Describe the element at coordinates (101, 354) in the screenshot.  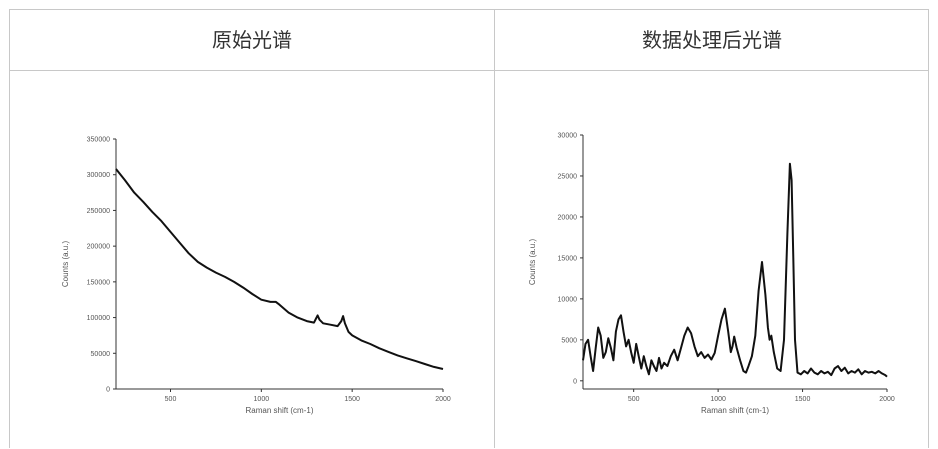
I see `y-tick-label: 50000` at that location.